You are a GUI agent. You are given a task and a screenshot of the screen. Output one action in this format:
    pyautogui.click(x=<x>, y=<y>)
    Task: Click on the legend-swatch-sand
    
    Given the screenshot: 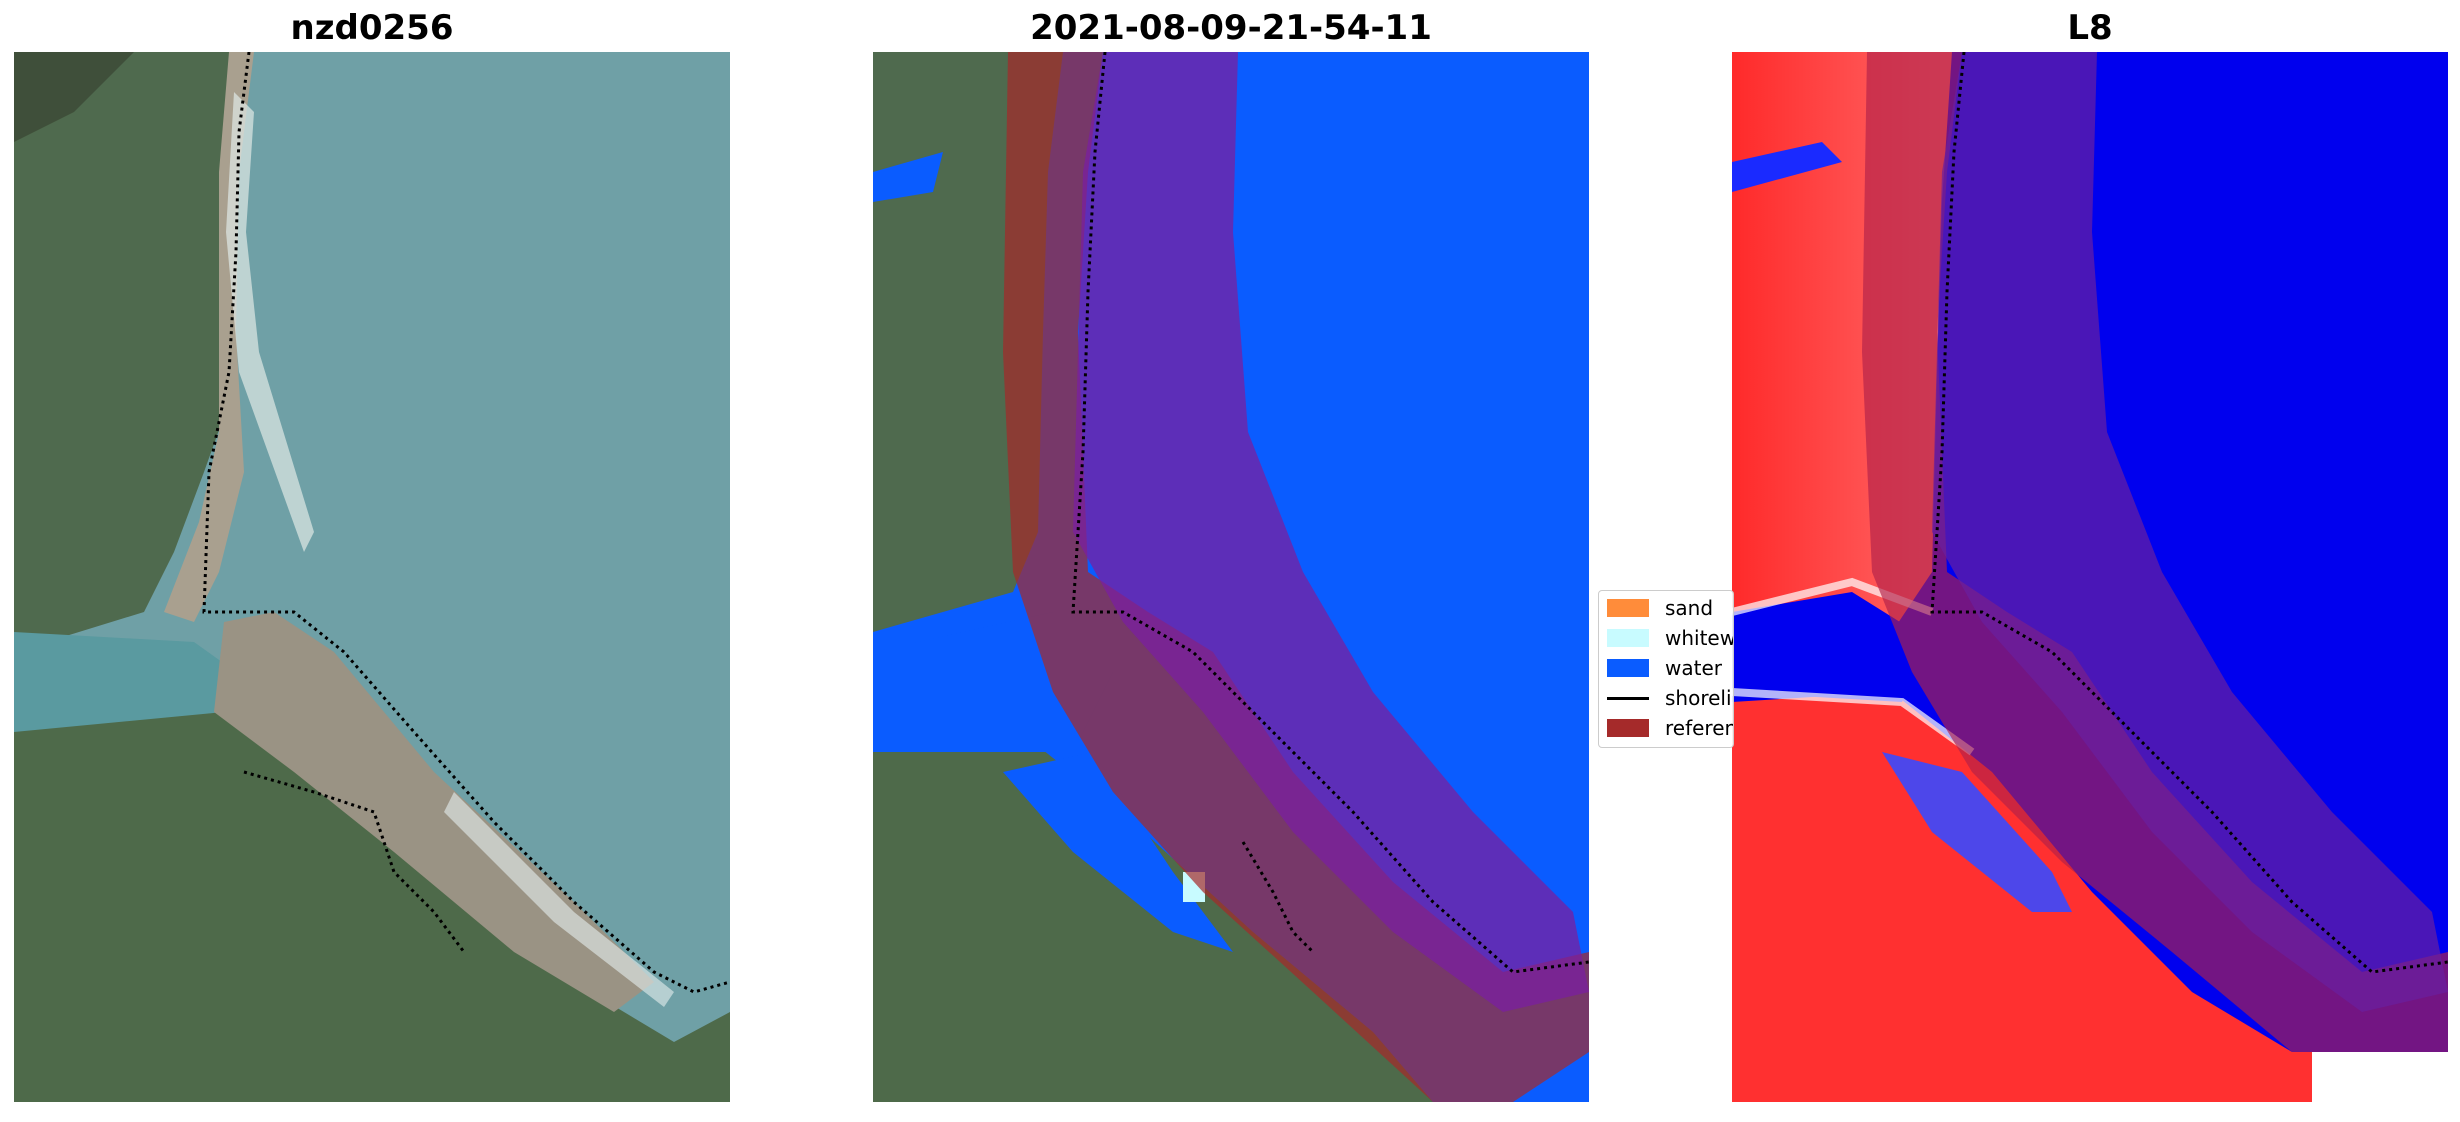 What is the action you would take?
    pyautogui.click(x=1628, y=608)
    